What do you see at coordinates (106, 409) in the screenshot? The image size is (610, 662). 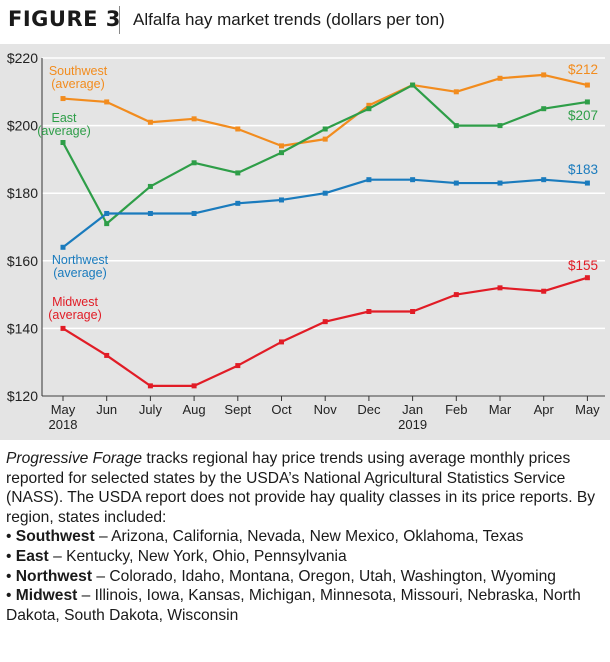 I see `x-tick-label: Jun` at bounding box center [106, 409].